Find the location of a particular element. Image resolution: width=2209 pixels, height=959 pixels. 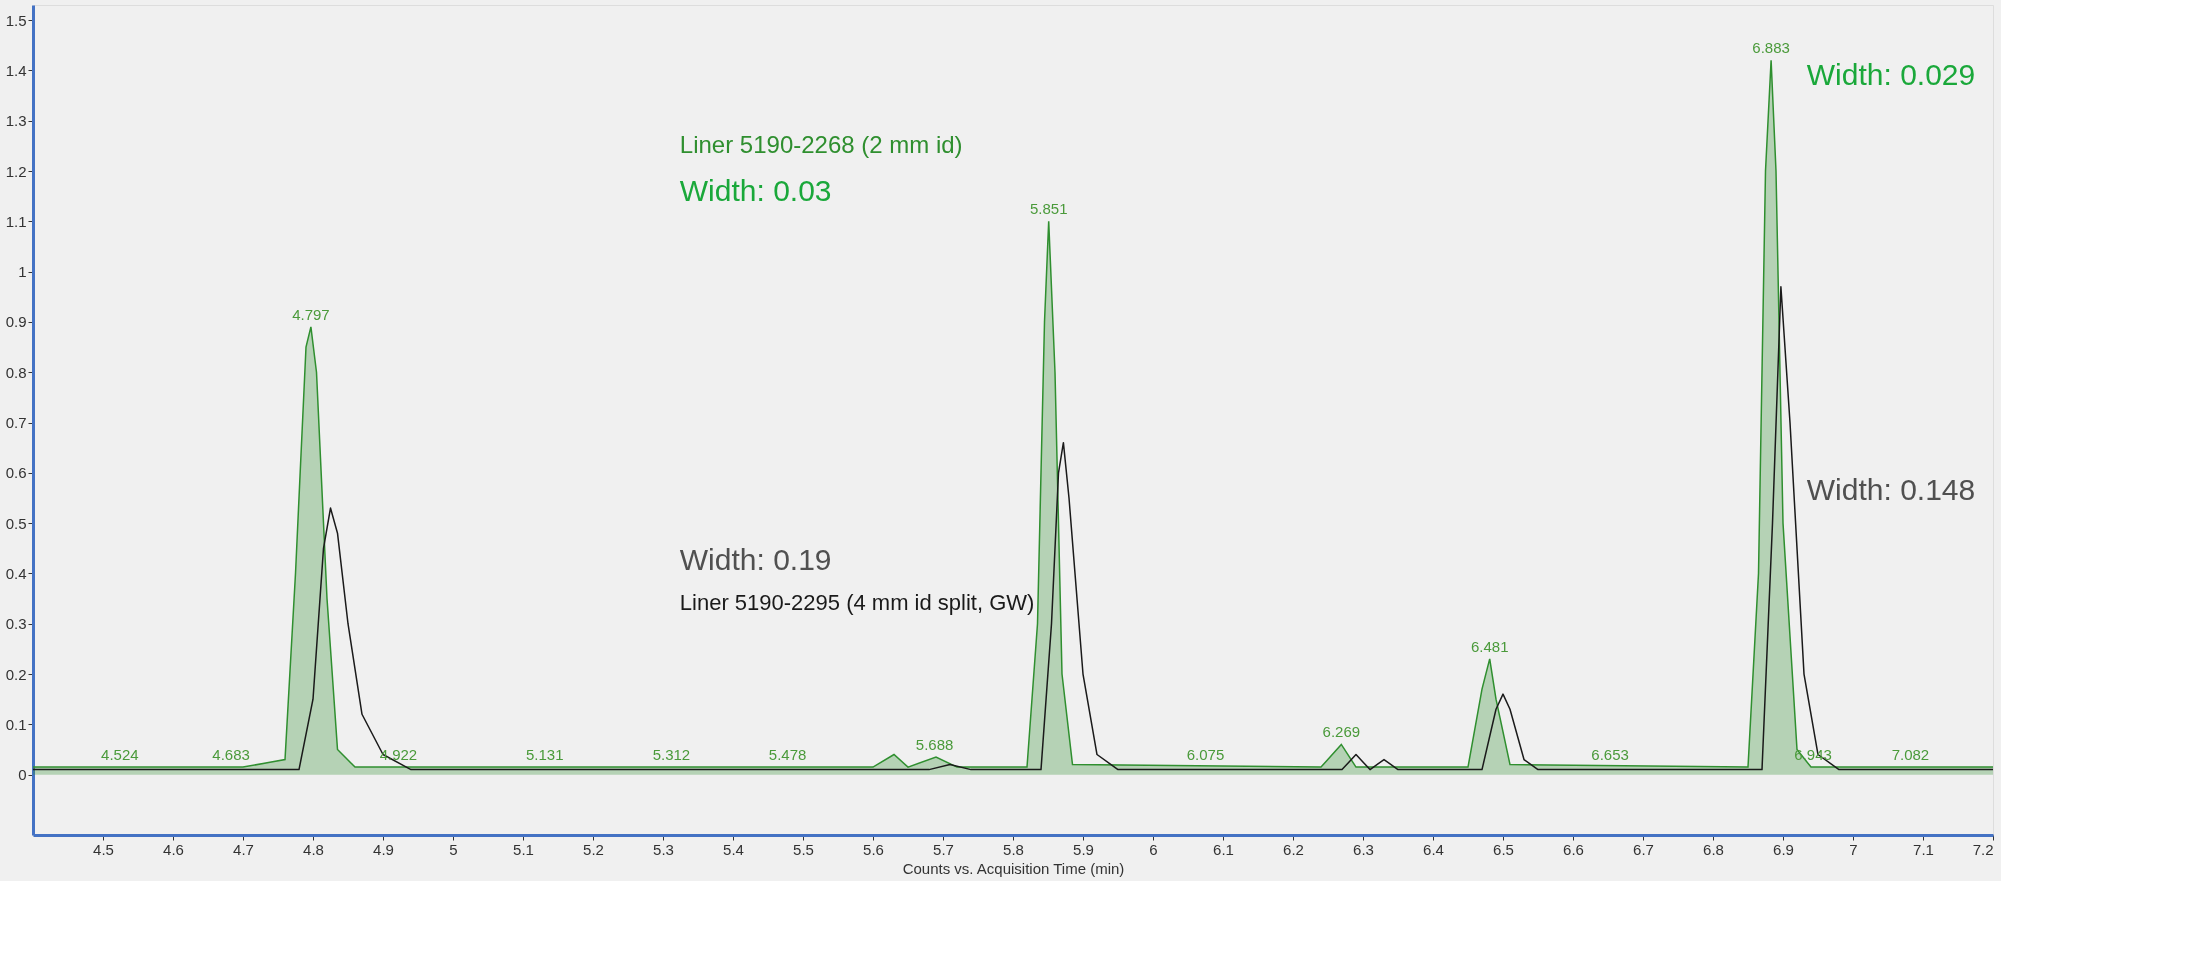

y-tick-label: 1 is located at coordinates (22, 272).